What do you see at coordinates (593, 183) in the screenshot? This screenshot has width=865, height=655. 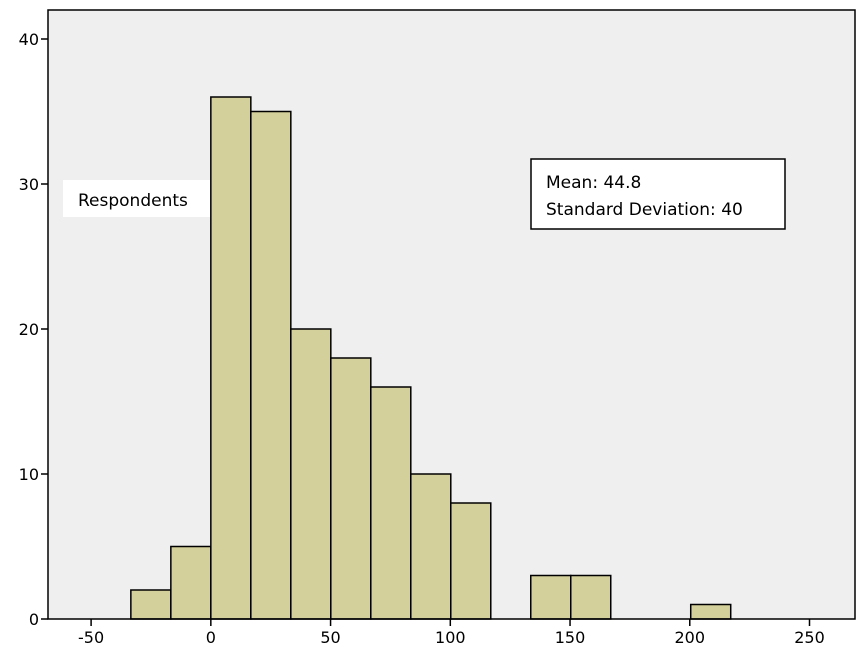 I see `stats-mean-text: Mean: 44.8` at bounding box center [593, 183].